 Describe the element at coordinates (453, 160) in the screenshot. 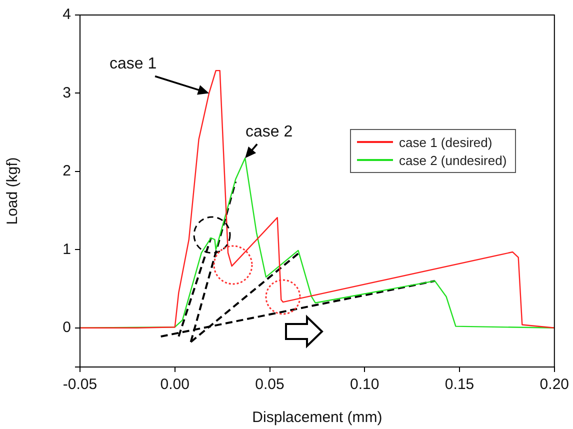

I see `legend-label: case 2 (undesired)` at that location.